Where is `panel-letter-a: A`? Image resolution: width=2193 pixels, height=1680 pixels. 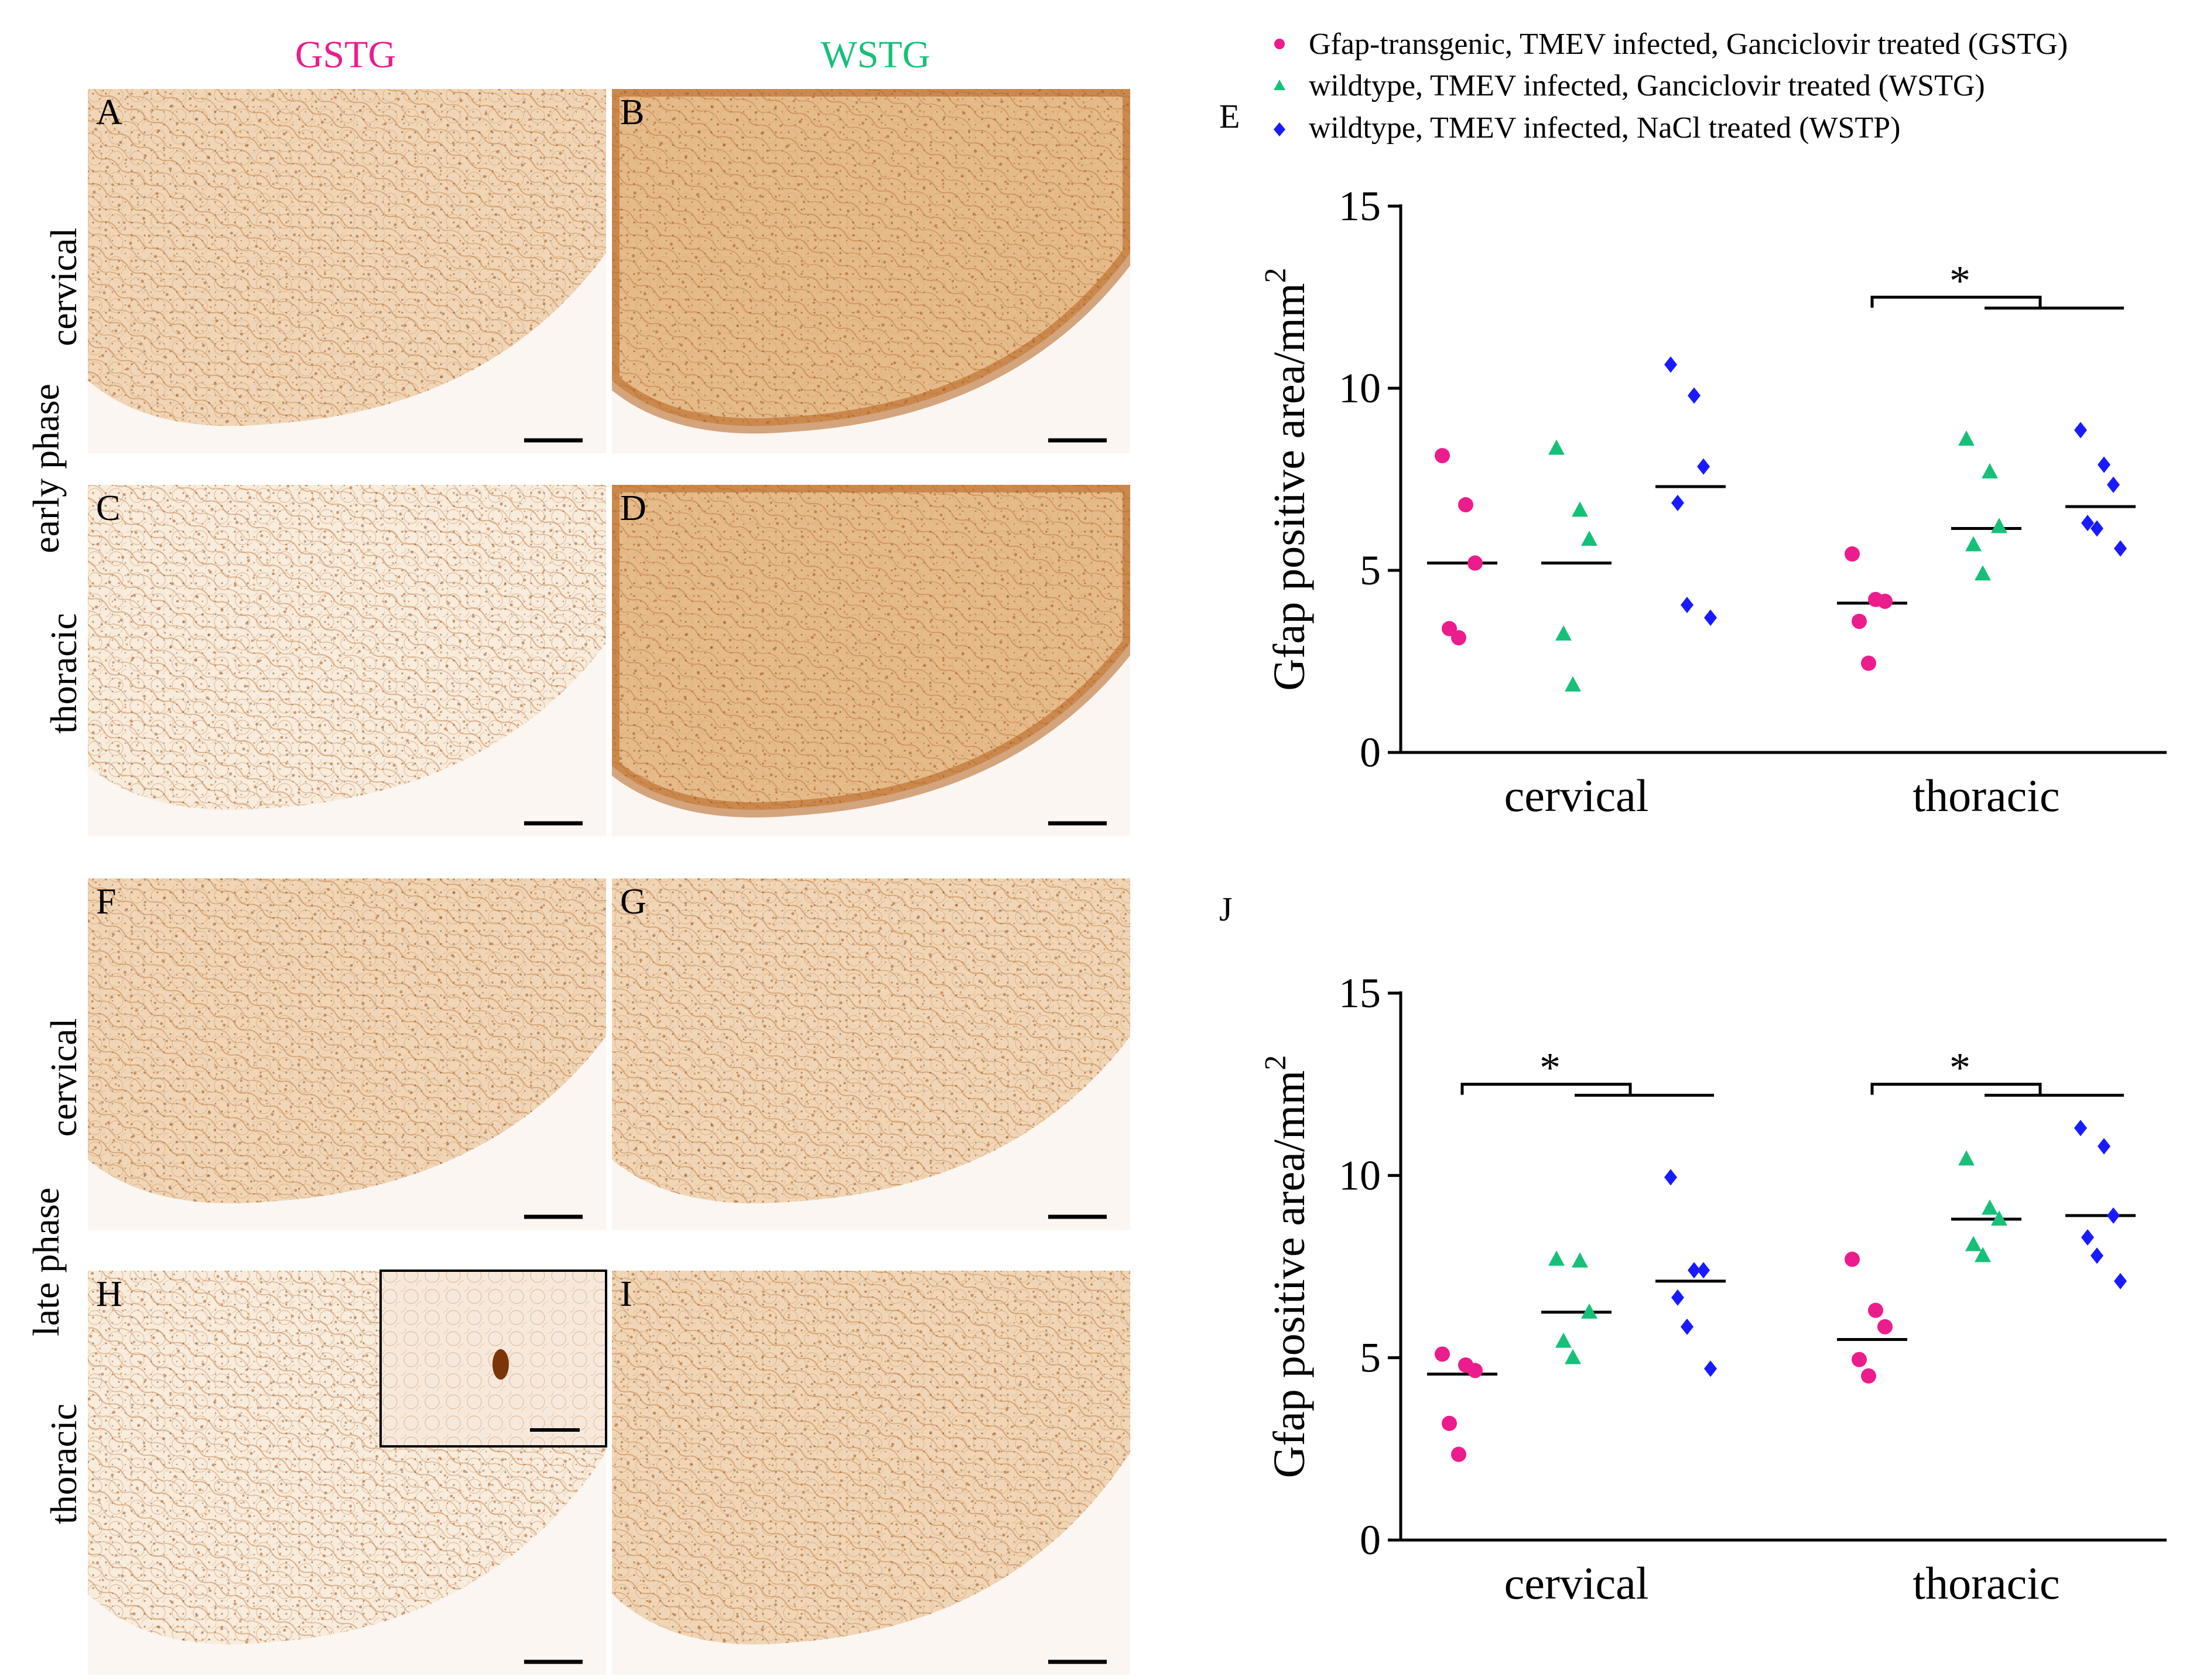
panel-letter-a: A is located at coordinates (109, 112).